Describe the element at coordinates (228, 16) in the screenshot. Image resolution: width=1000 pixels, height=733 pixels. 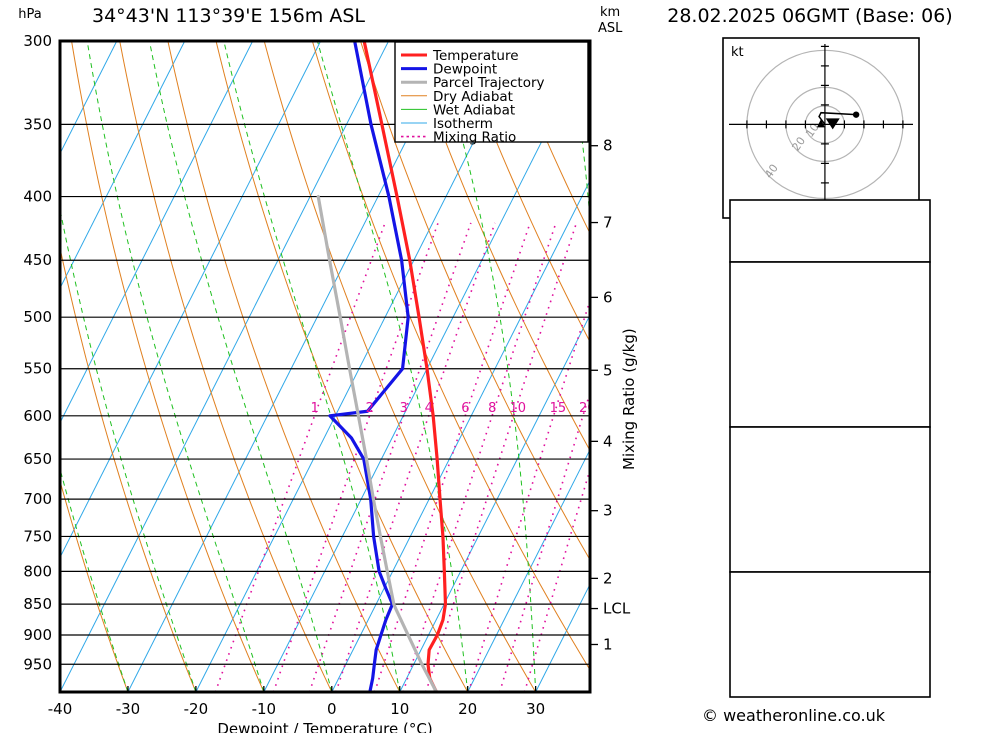
I see `station-title: 34°43'N 113°39'E 156m ASL` at that location.